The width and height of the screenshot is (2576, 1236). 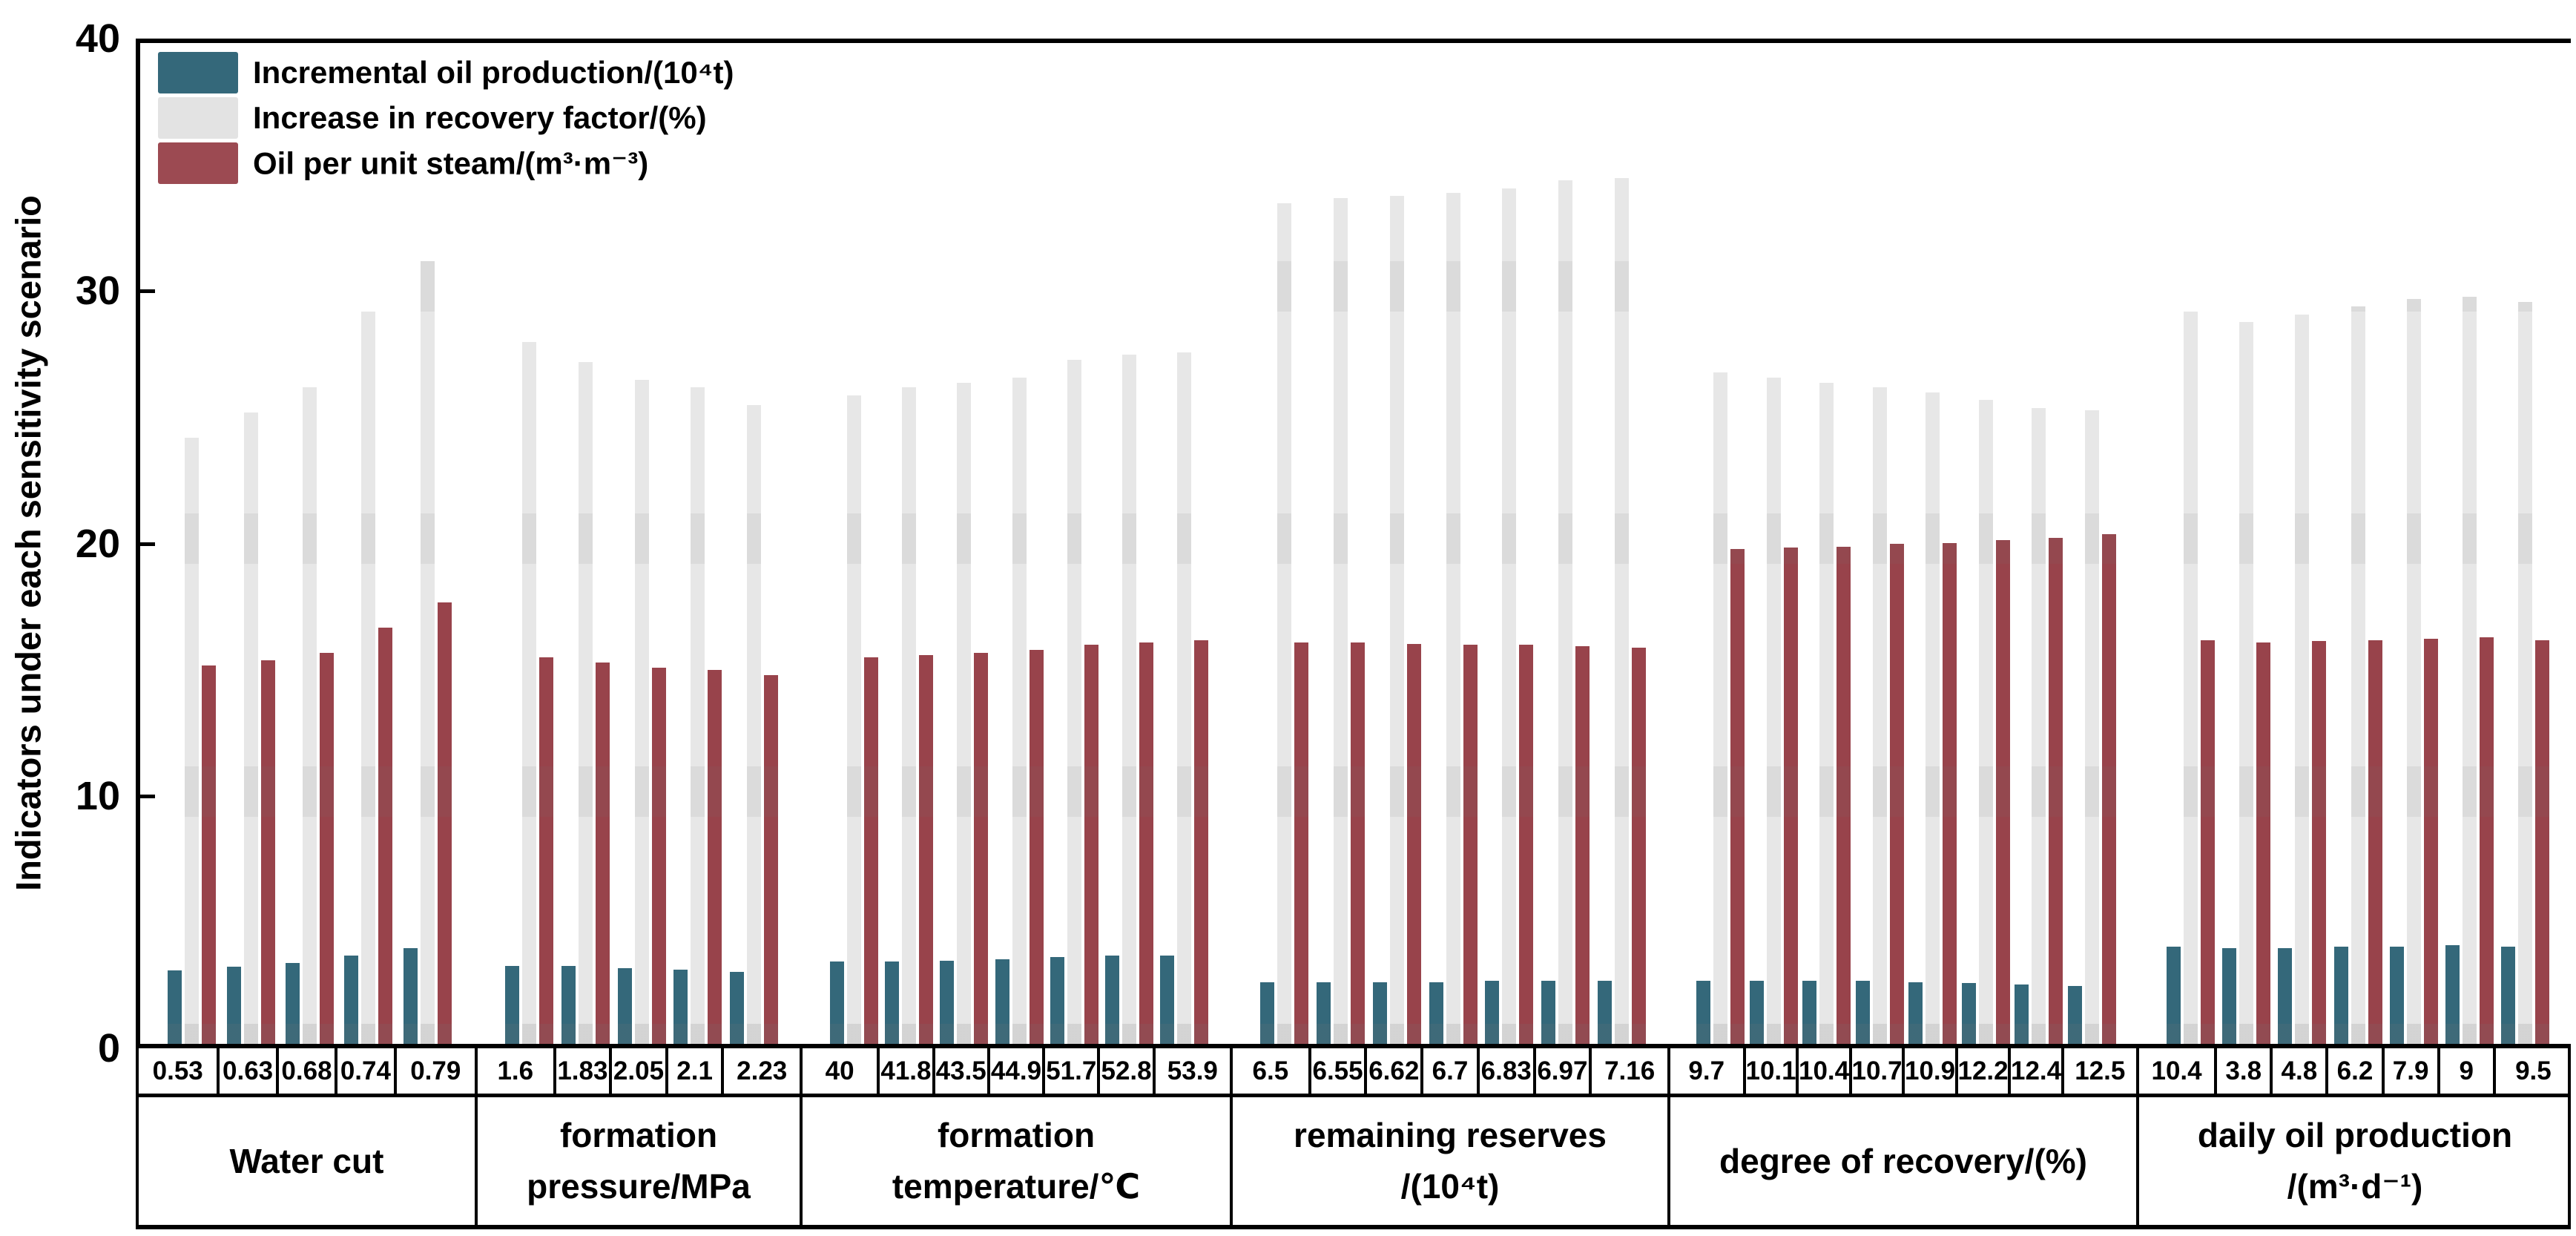 I want to click on bar-incremental-7.9, so click(x=2396, y=995).